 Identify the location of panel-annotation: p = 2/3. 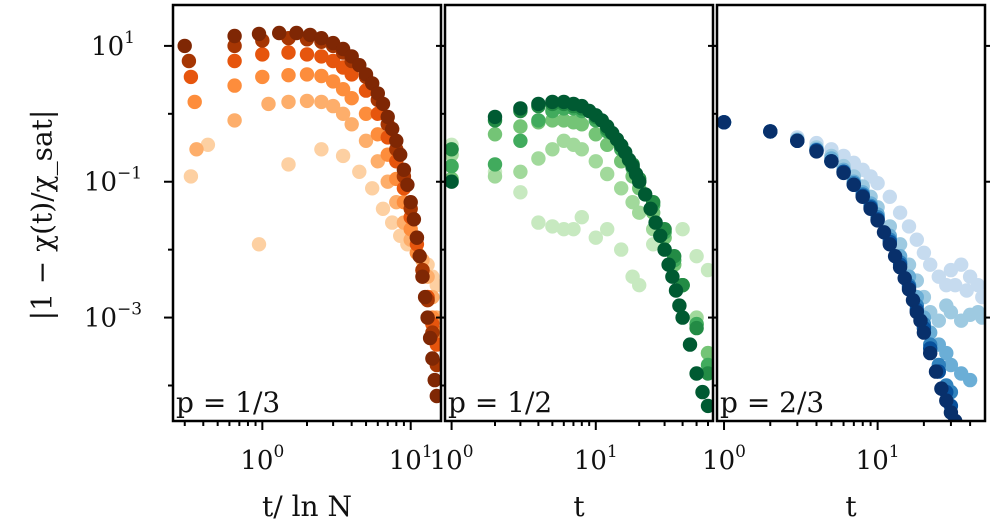
(772, 402).